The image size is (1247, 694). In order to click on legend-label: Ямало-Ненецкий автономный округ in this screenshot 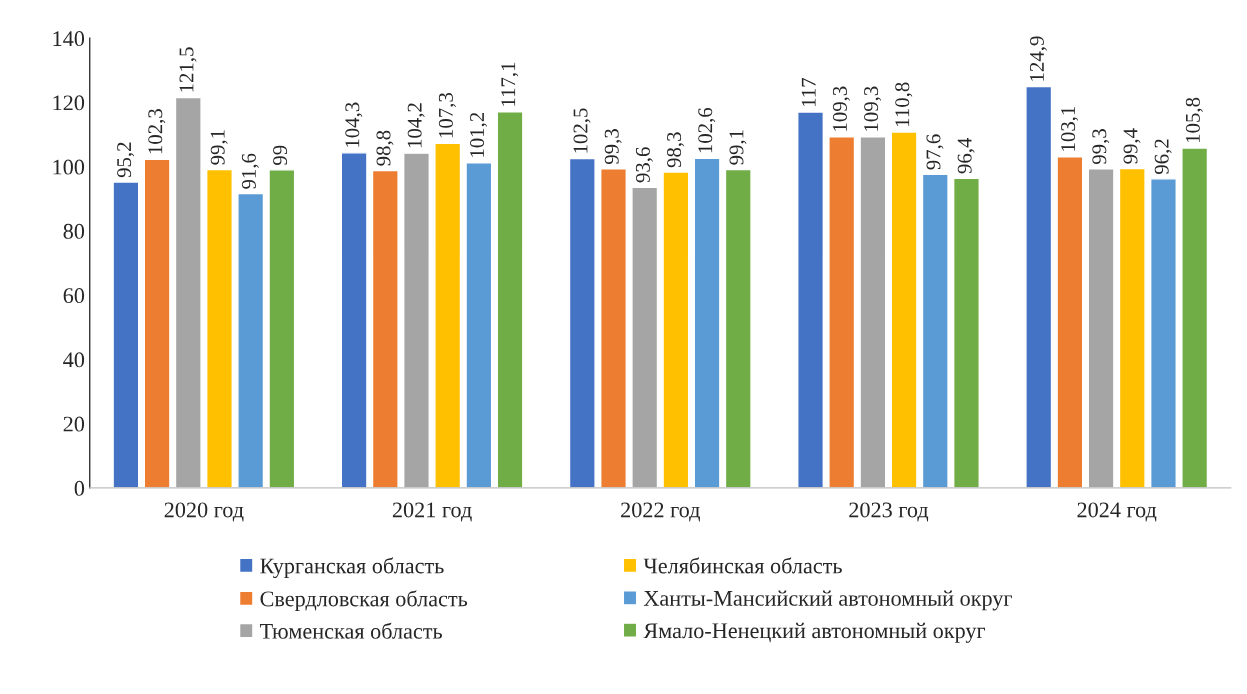, I will do `click(814, 632)`.